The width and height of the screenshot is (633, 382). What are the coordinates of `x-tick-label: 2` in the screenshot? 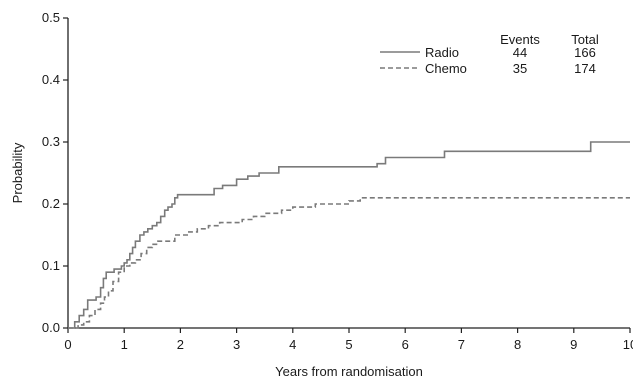 It's located at (180, 344).